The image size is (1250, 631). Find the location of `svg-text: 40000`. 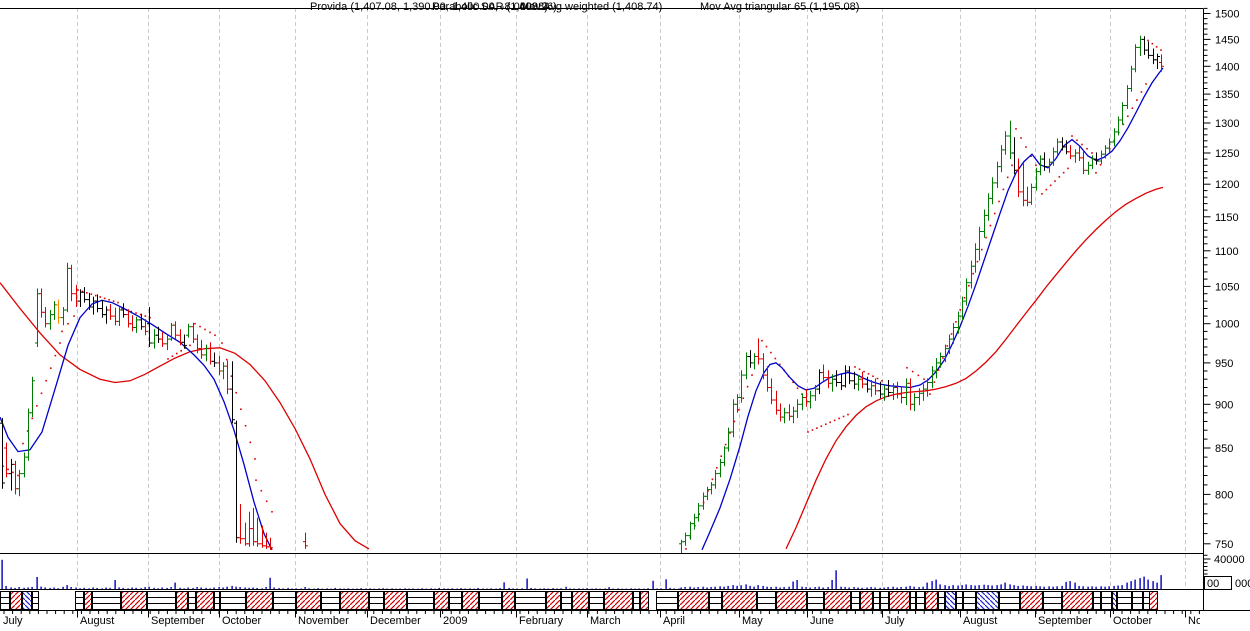

svg-text: 40000 is located at coordinates (1229, 560).